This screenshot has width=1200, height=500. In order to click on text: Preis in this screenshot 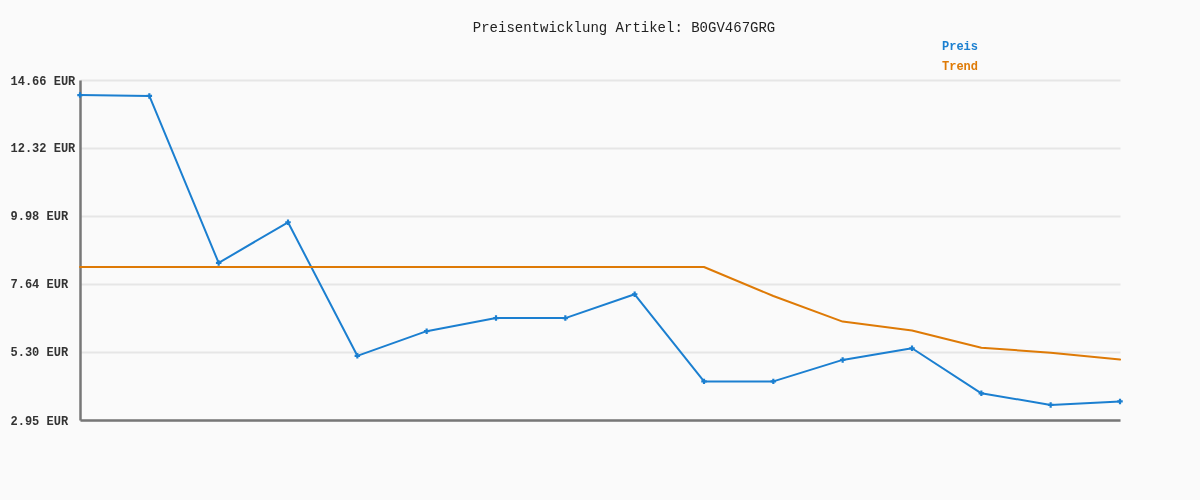, I will do `click(960, 47)`.